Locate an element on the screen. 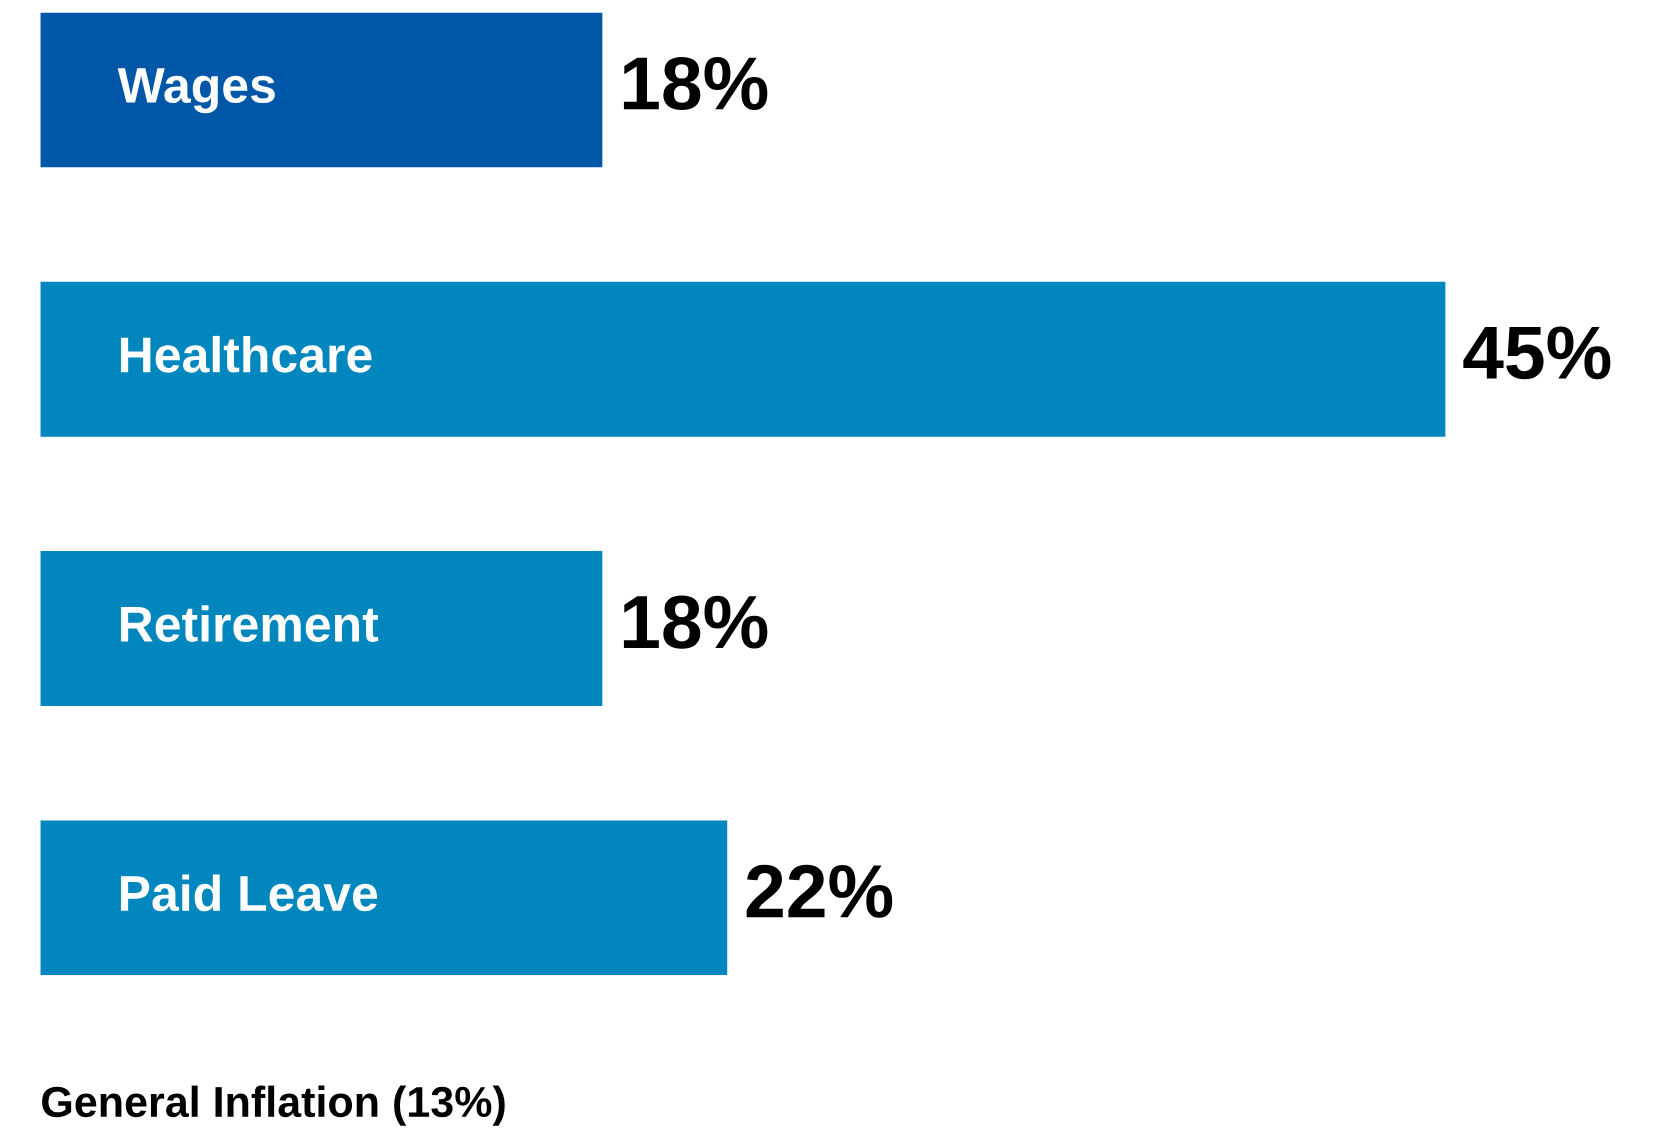 The width and height of the screenshot is (1680, 1134). y-tick-label: Paid Leave is located at coordinates (249, 893).